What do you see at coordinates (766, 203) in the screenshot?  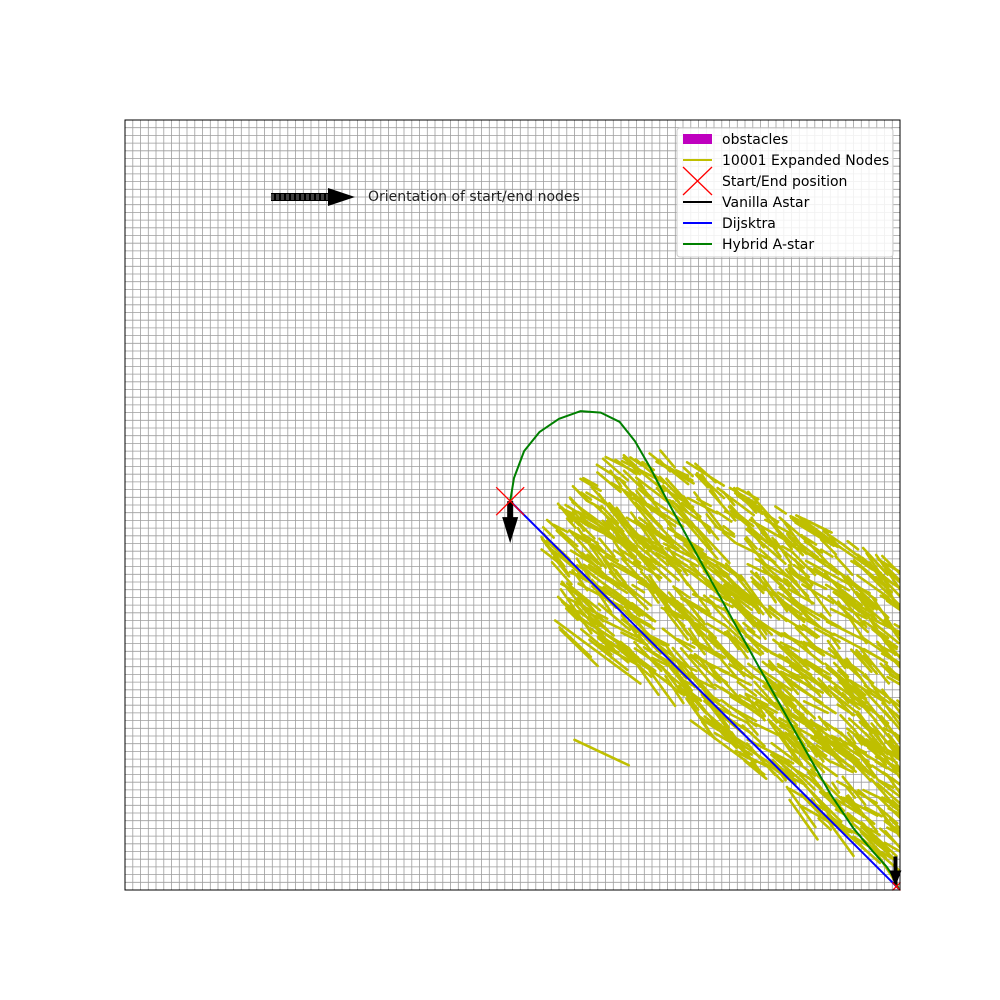 I see `legend-label: Vanilla Astar` at bounding box center [766, 203].